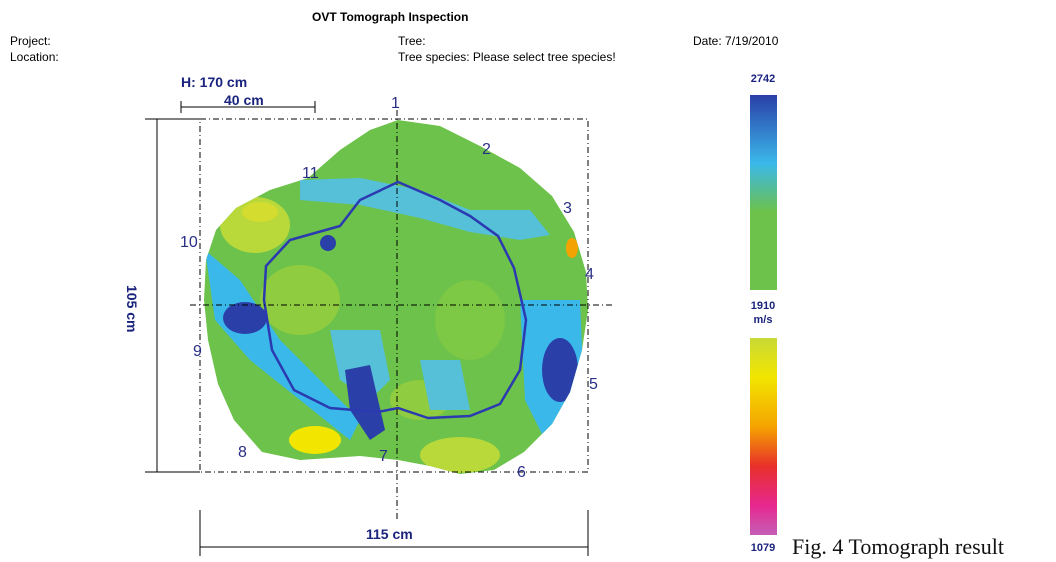 The width and height of the screenshot is (1056, 562). Describe the element at coordinates (214, 82) in the screenshot. I see `height-label: H: 170 cm` at that location.